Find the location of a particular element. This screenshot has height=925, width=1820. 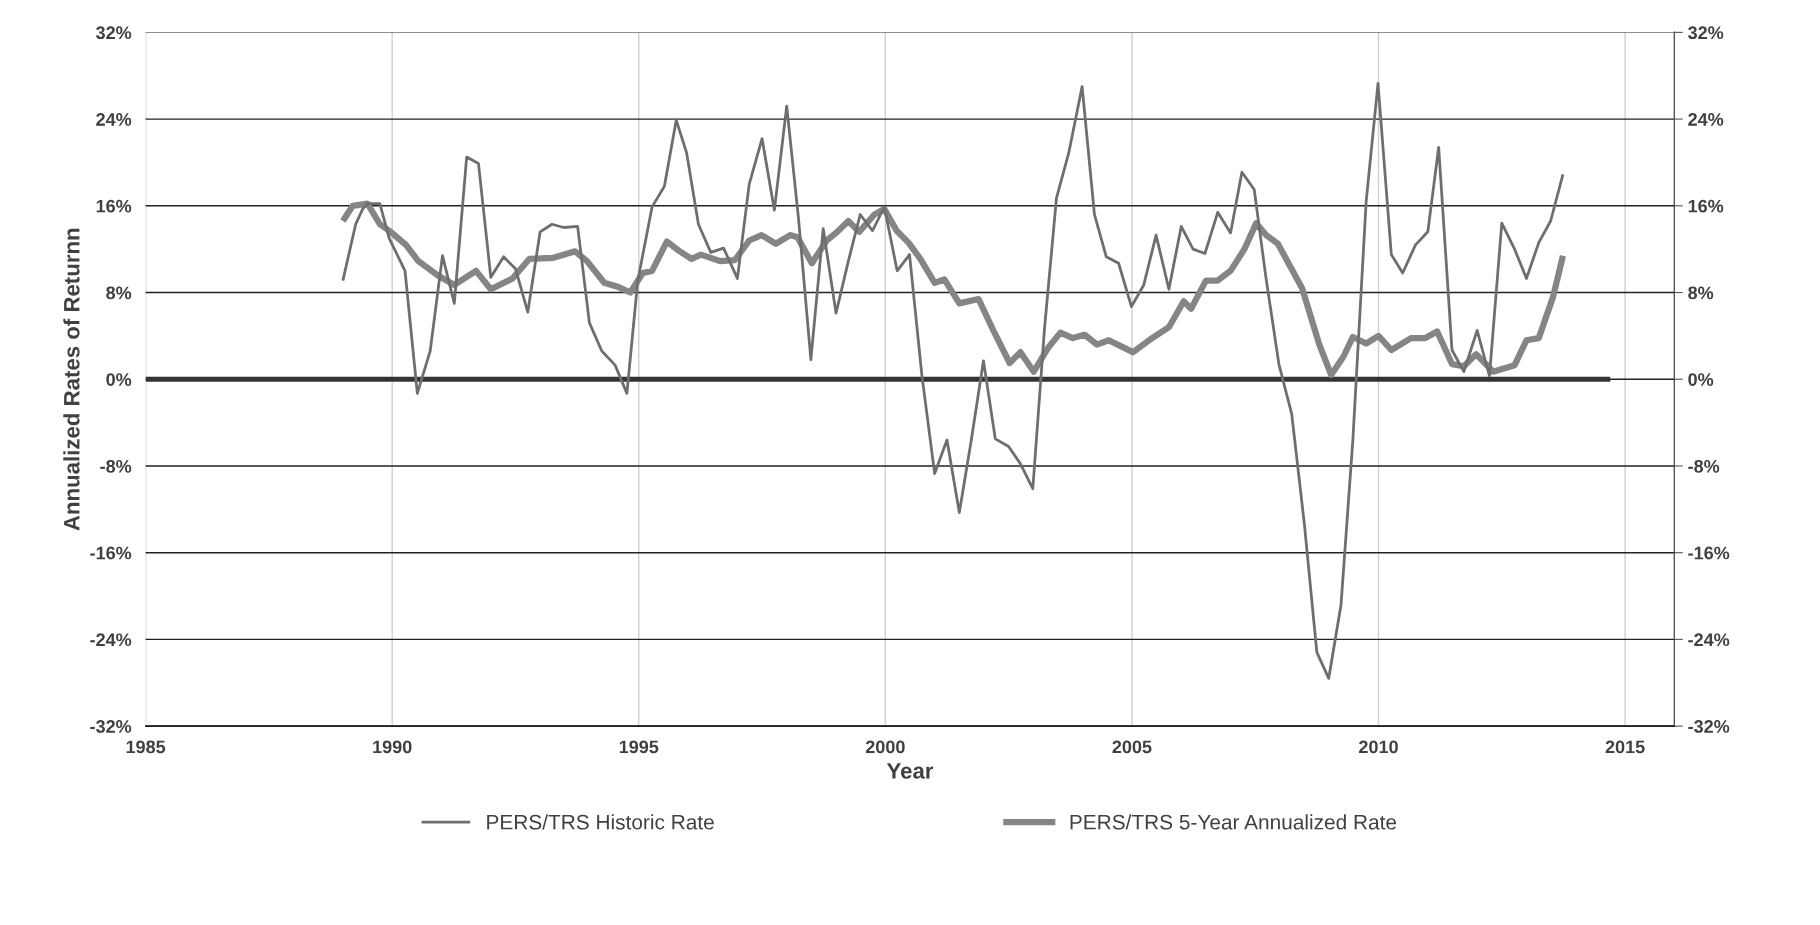

y-tick-label: -16% is located at coordinates (111, 553).